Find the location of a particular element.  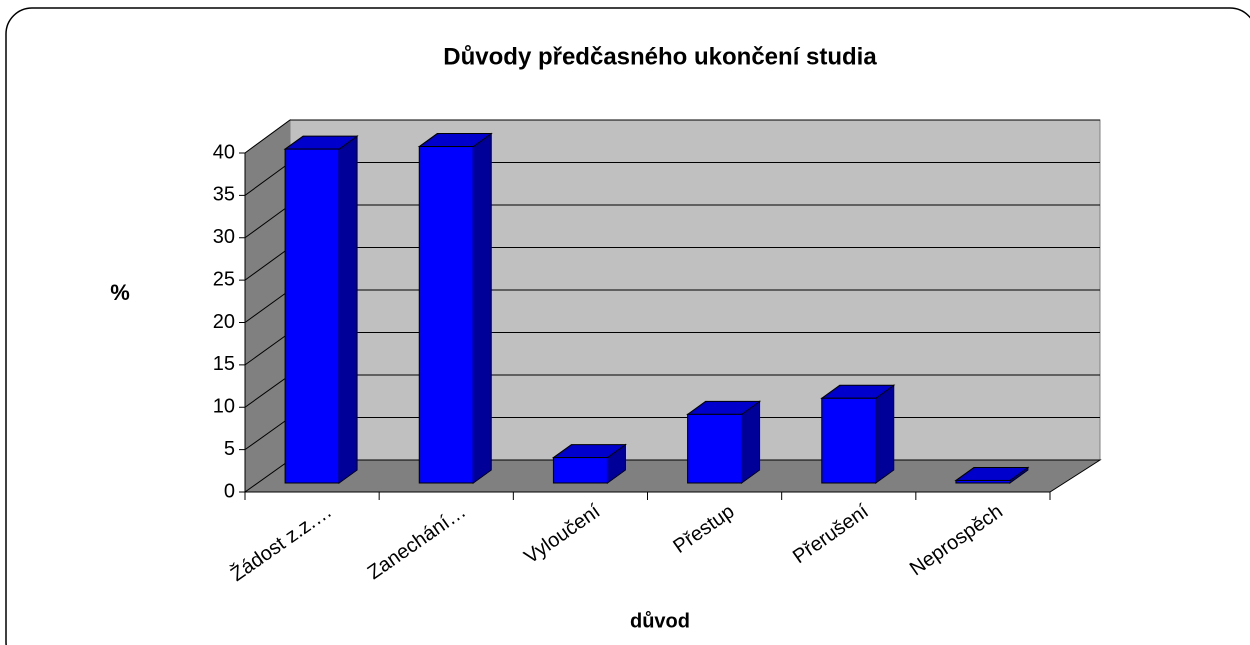

y-tick-label: 10 is located at coordinates (224, 407).